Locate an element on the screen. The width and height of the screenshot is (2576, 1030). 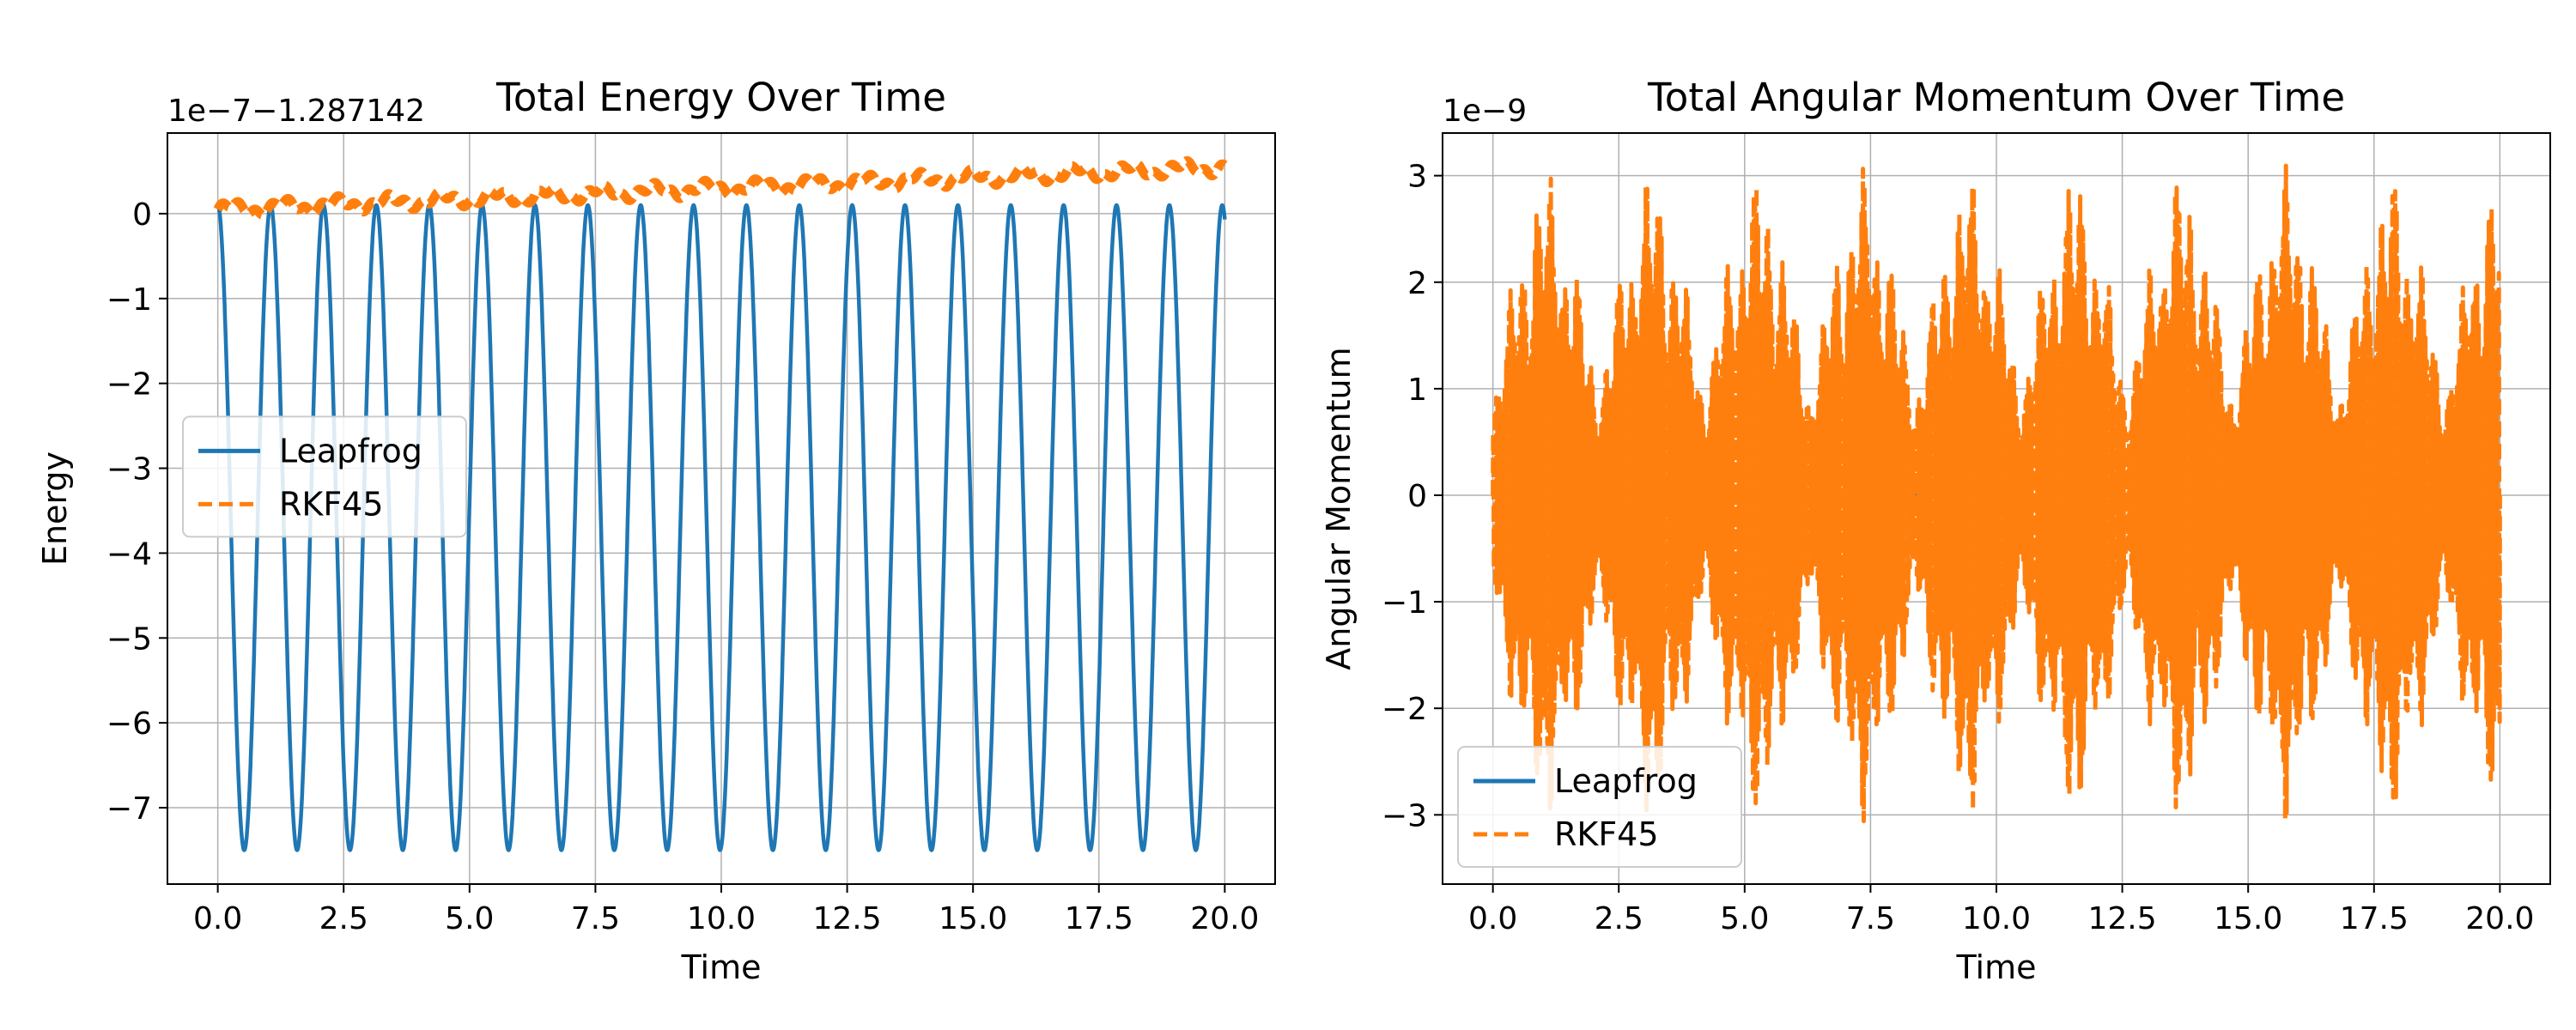
chart-title: Total Energy Over Time is located at coordinates (720, 97).